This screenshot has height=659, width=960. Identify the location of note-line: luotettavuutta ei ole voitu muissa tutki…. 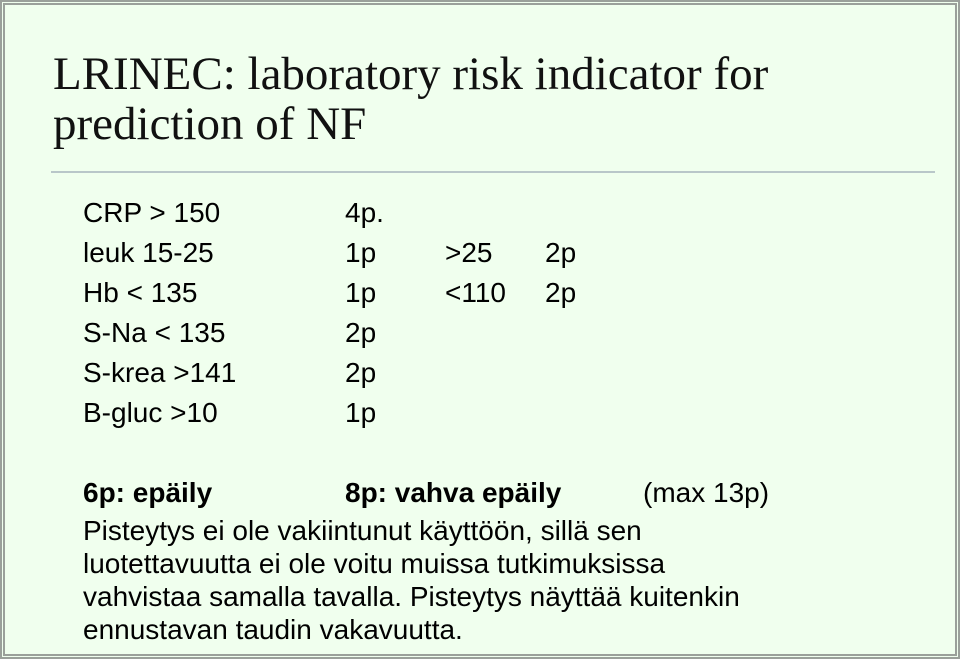
(374, 563).